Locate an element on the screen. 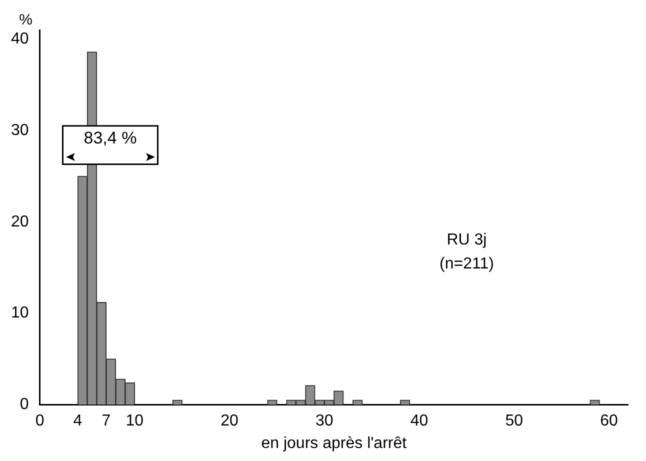 The image size is (646, 461). x-axis-title: en jours après l'arrêt is located at coordinates (334, 443).